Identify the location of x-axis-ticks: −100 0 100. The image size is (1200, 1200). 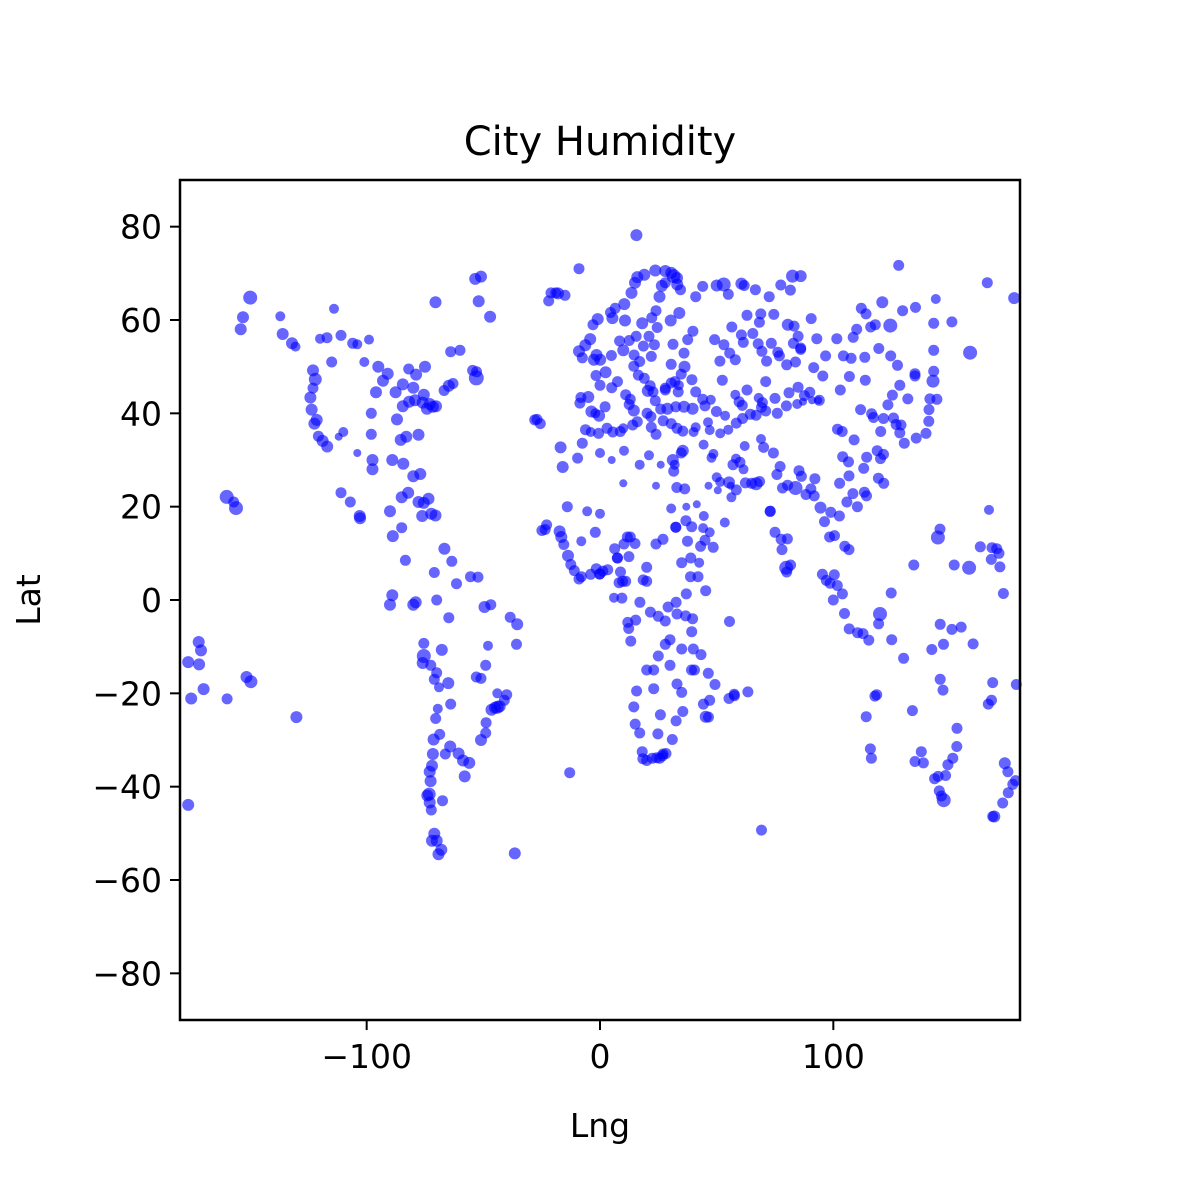
(593, 1048).